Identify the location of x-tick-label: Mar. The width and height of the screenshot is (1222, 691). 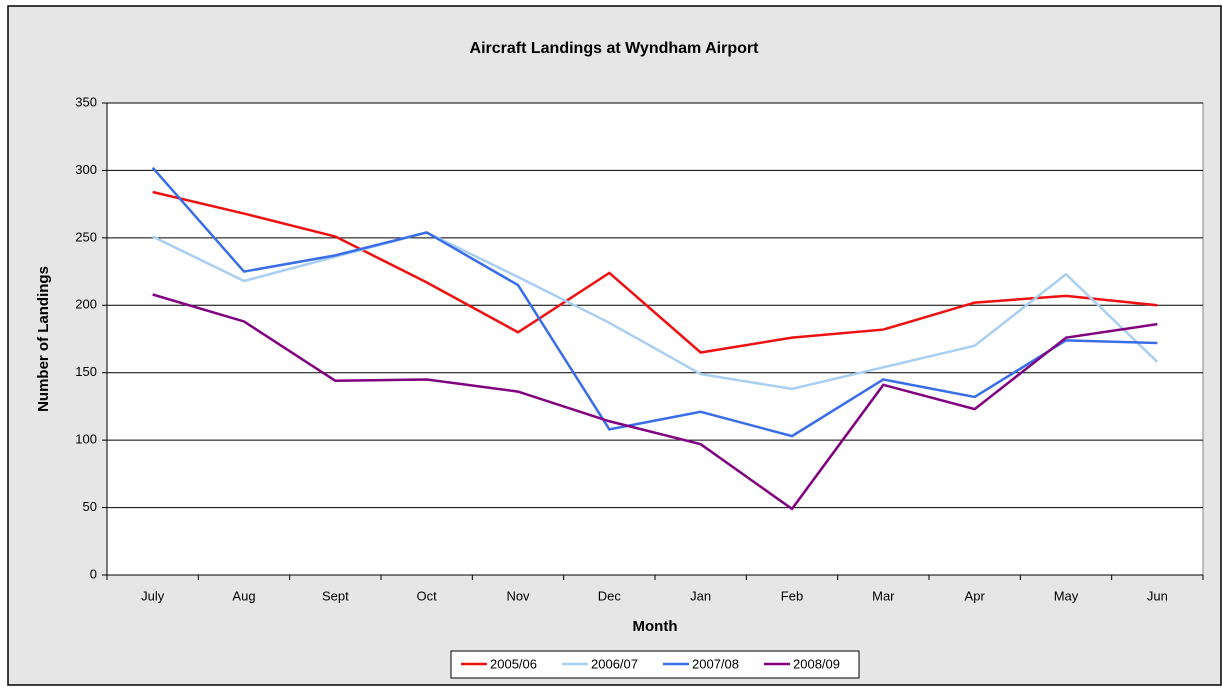
(883, 595).